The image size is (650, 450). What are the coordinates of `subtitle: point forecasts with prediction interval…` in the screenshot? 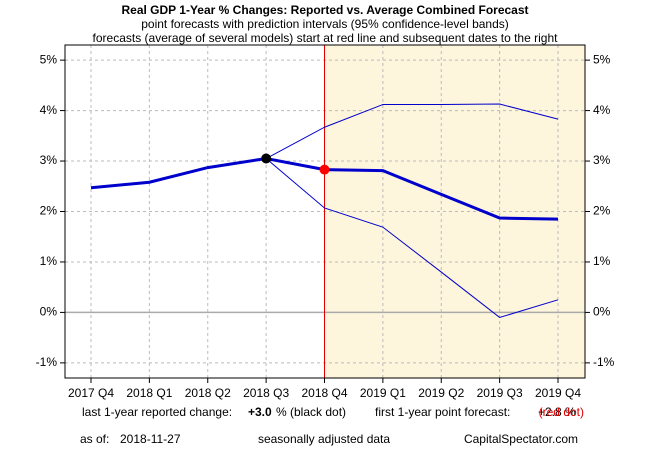 It's located at (325, 24).